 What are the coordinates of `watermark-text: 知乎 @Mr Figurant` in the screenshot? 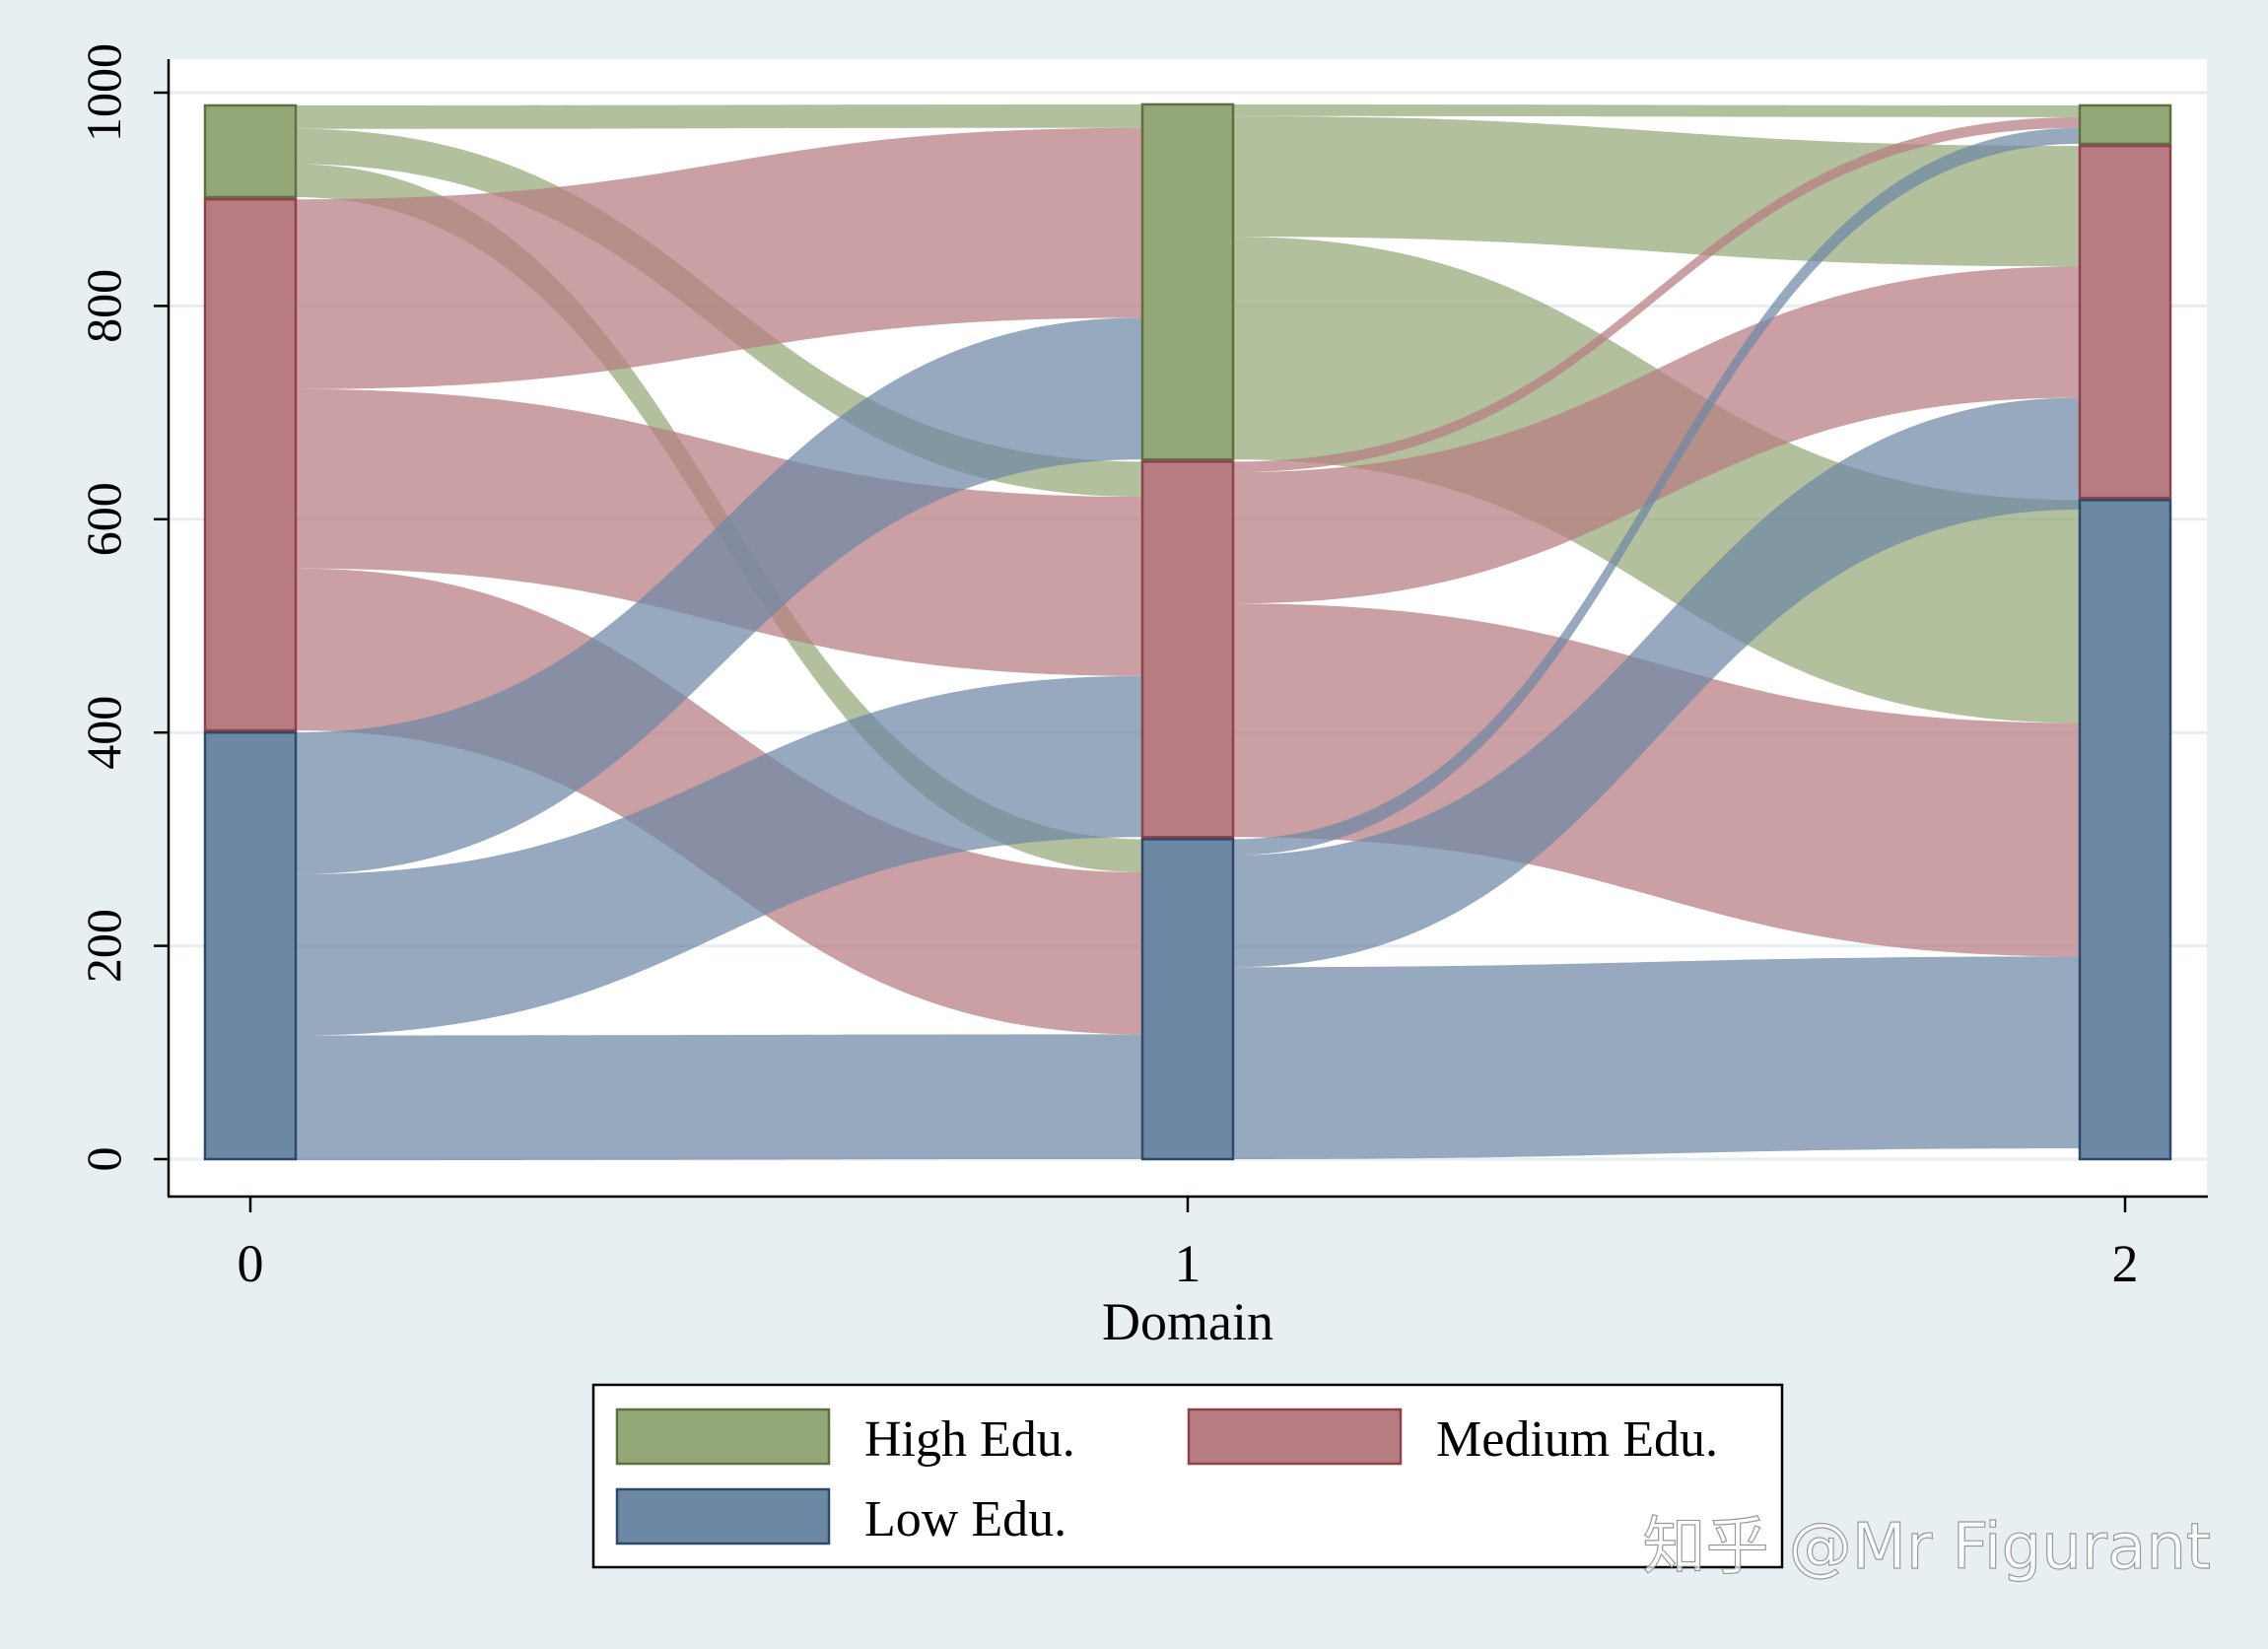 It's located at (1927, 1547).